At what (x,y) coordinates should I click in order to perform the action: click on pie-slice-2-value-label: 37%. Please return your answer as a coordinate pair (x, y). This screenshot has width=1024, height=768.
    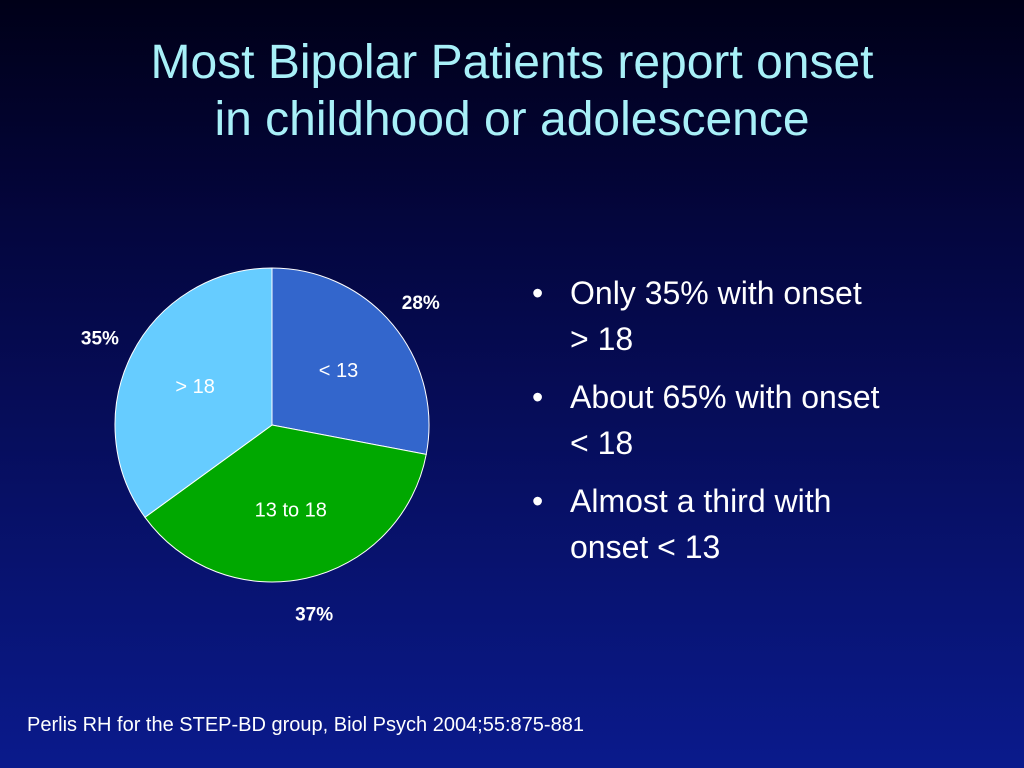
    Looking at the image, I should click on (314, 615).